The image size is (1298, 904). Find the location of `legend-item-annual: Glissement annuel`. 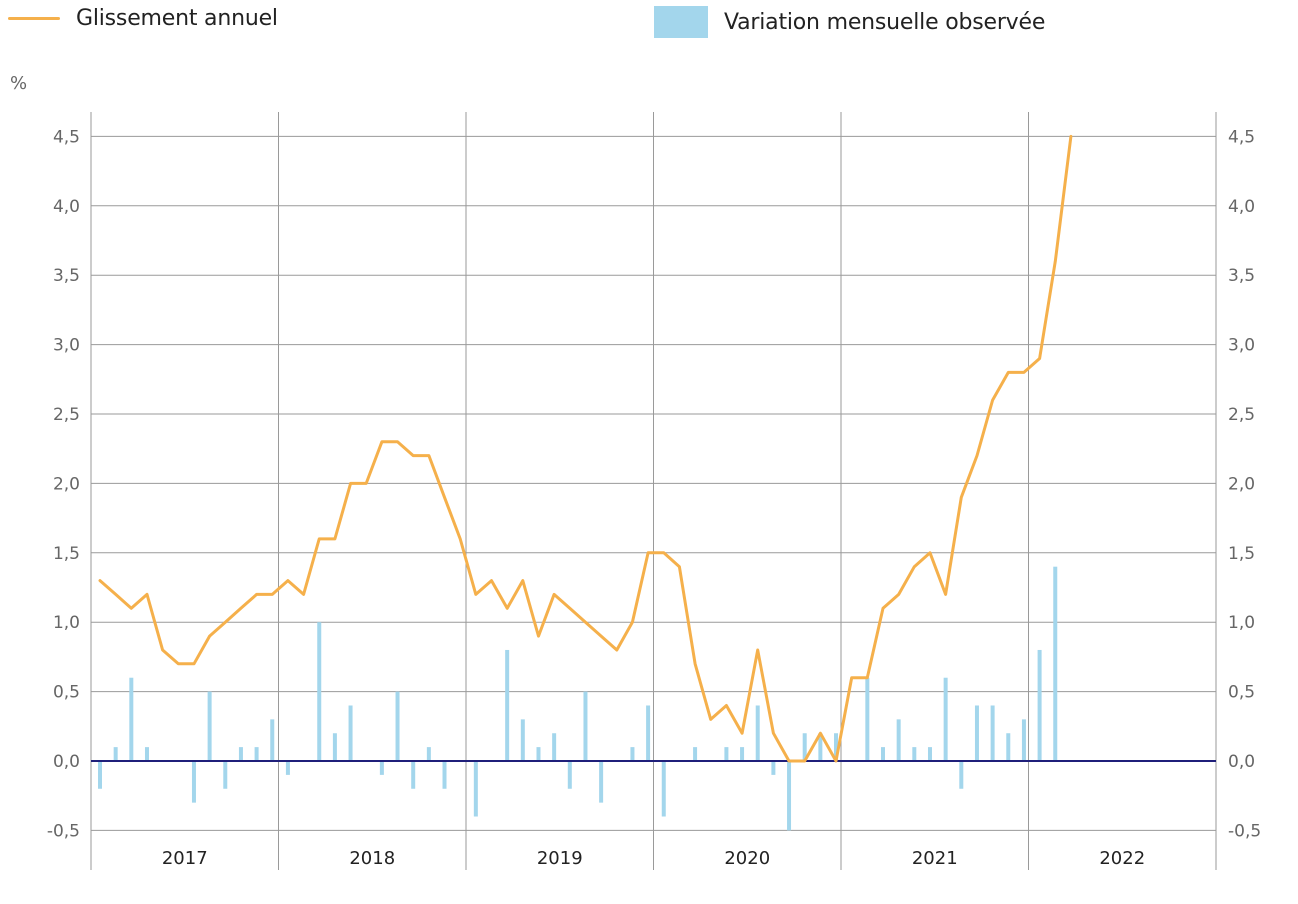

legend-item-annual: Glissement annuel is located at coordinates (143, 18).